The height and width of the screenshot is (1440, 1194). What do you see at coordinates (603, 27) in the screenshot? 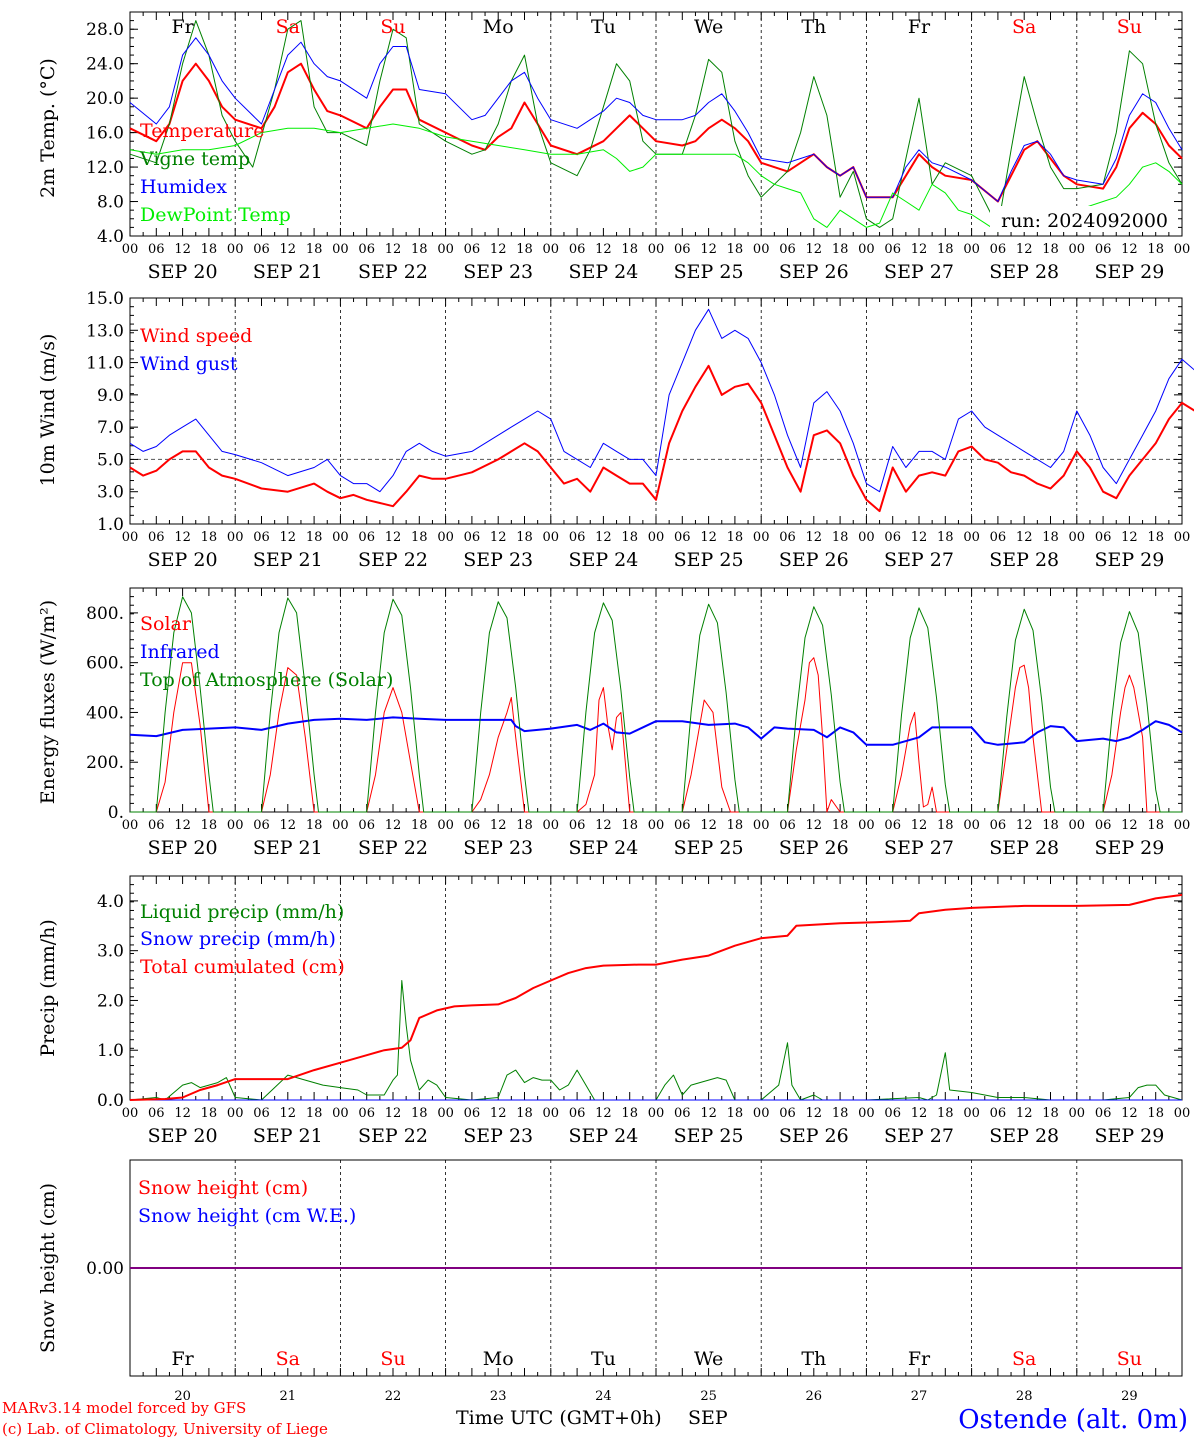
I see `day-name-top: Tu` at bounding box center [603, 27].